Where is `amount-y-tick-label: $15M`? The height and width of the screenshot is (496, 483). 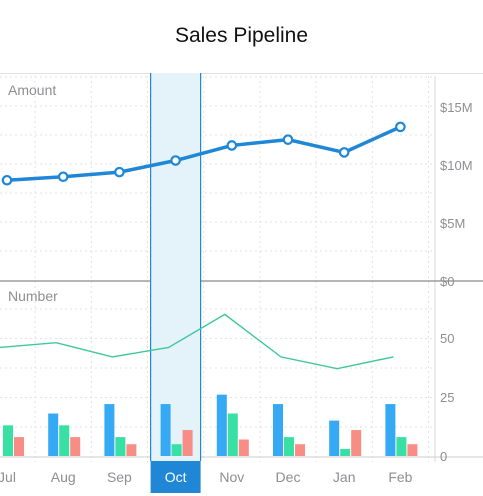 amount-y-tick-label: $15M is located at coordinates (456, 107).